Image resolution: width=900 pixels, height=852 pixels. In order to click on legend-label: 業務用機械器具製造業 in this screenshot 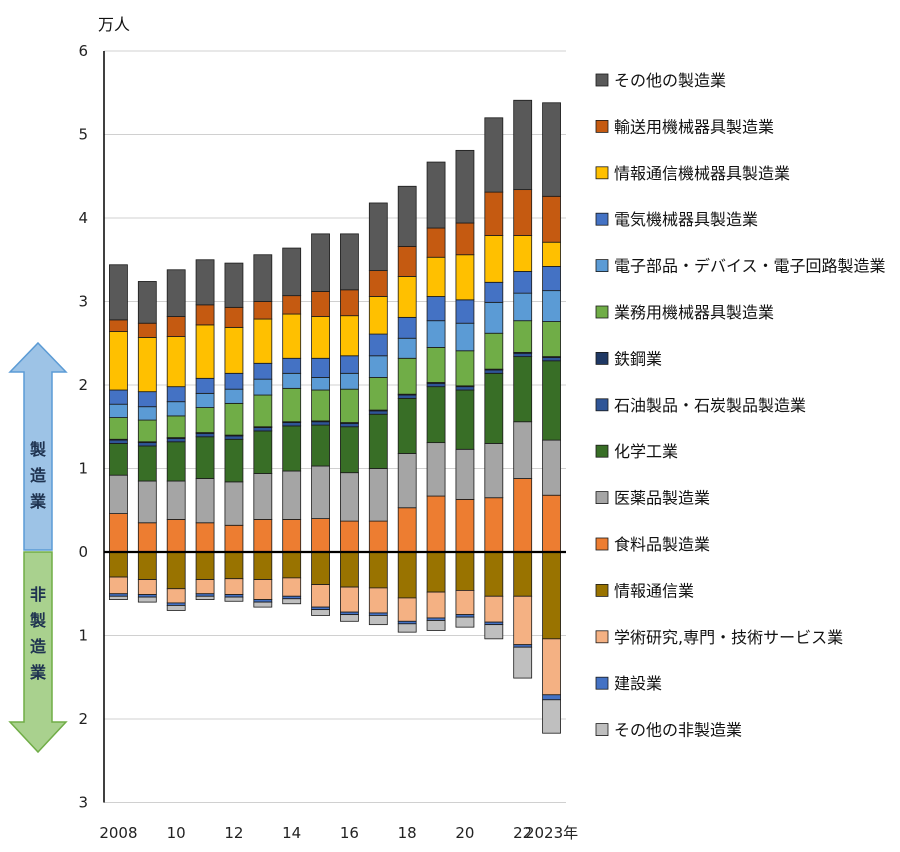, I will do `click(694, 312)`.